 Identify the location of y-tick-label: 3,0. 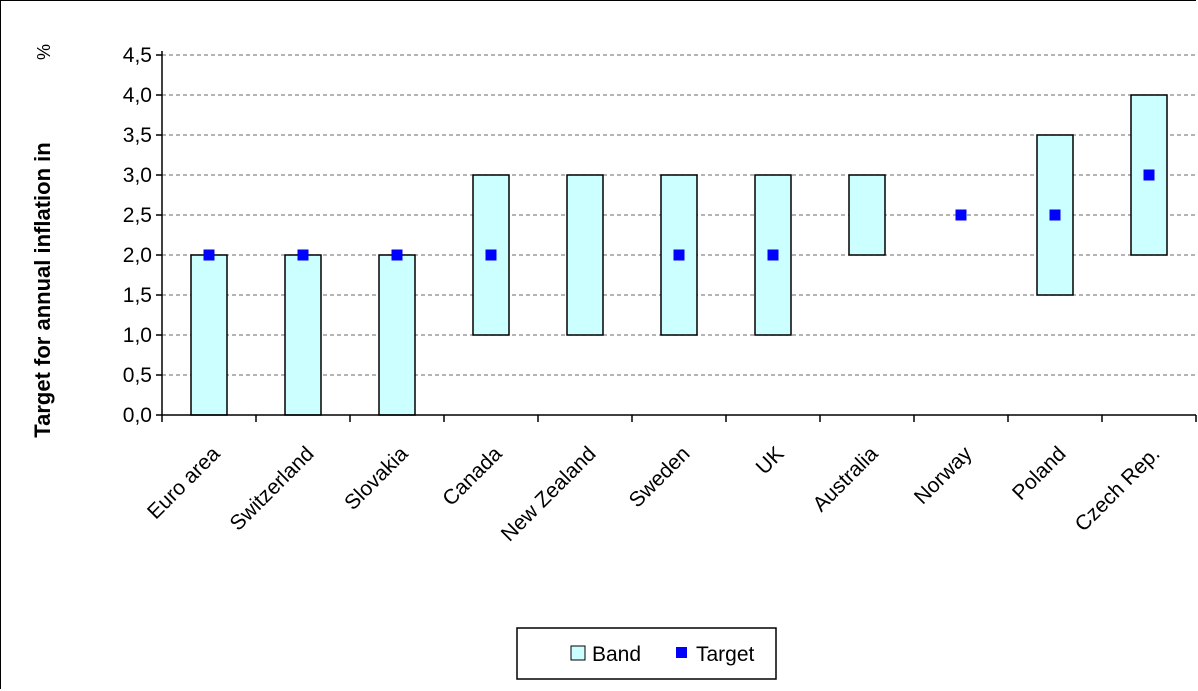
(137, 175).